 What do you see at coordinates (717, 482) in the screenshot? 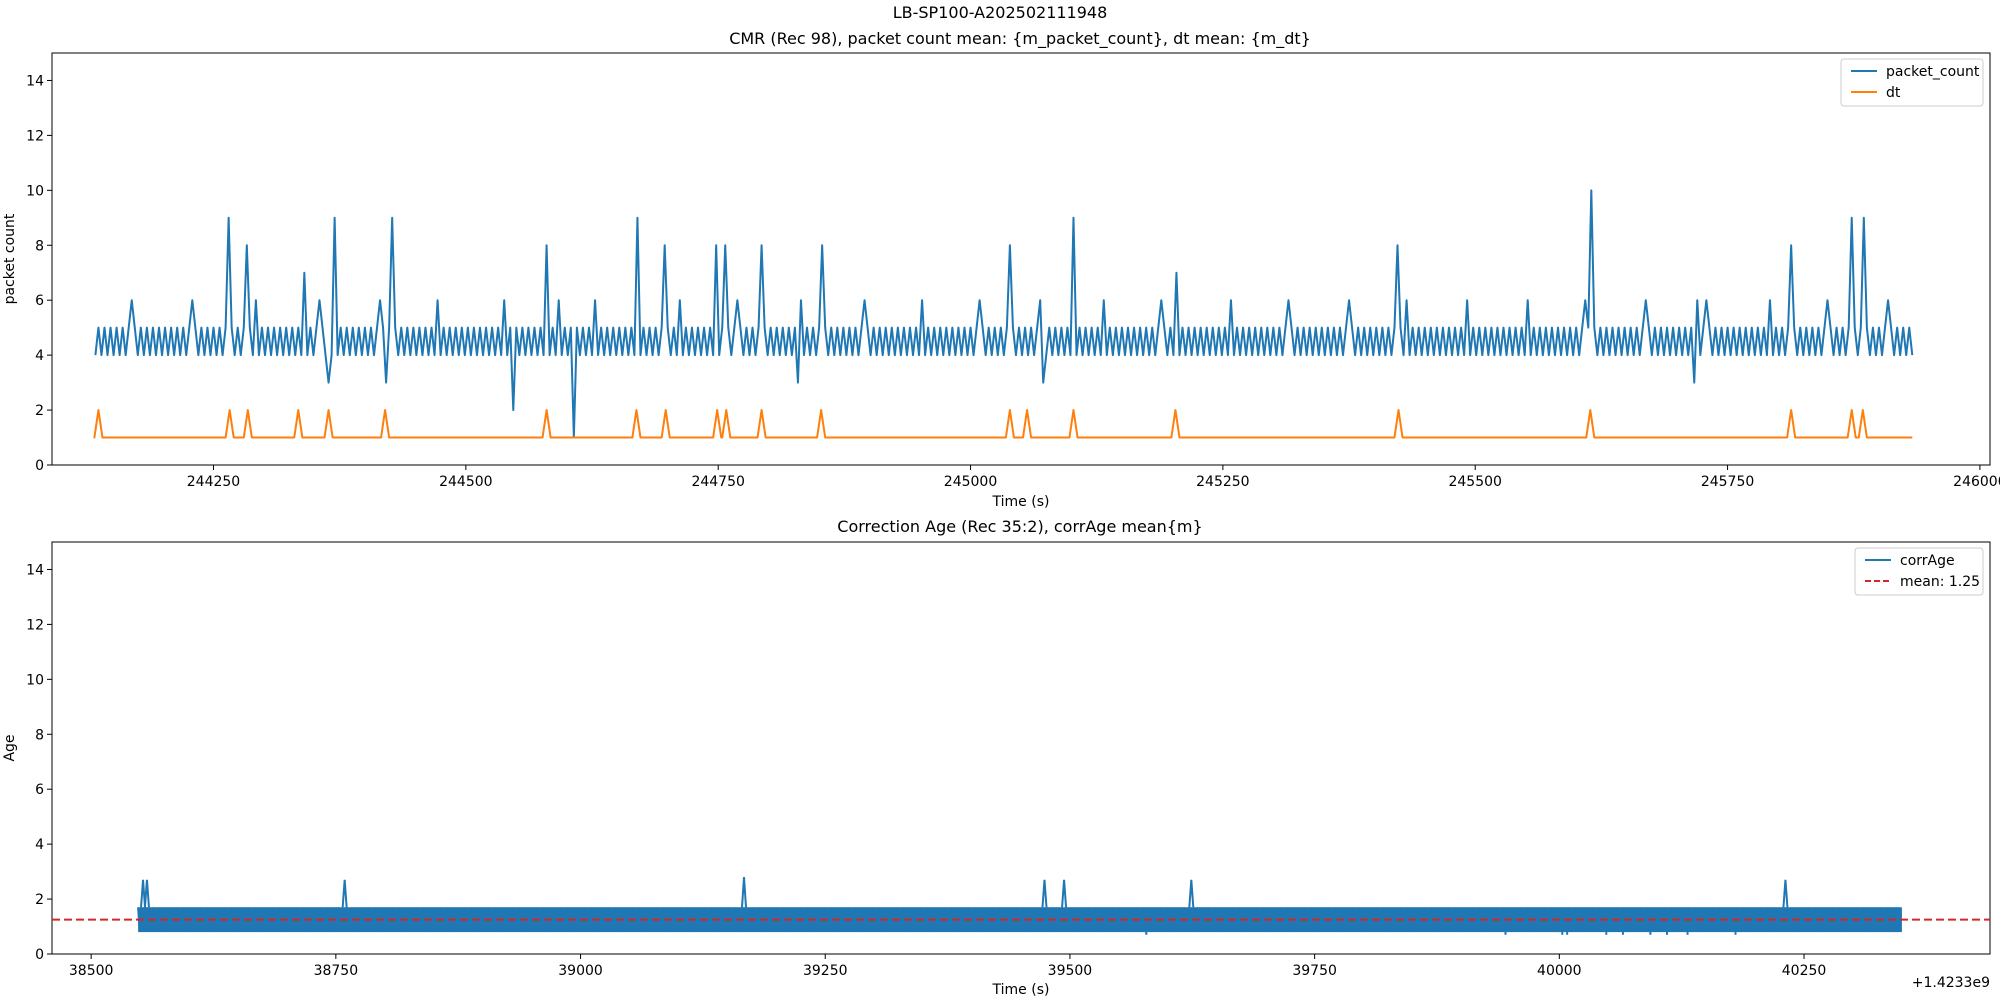
I see `cmr-xtick-label: 244750` at bounding box center [717, 482].